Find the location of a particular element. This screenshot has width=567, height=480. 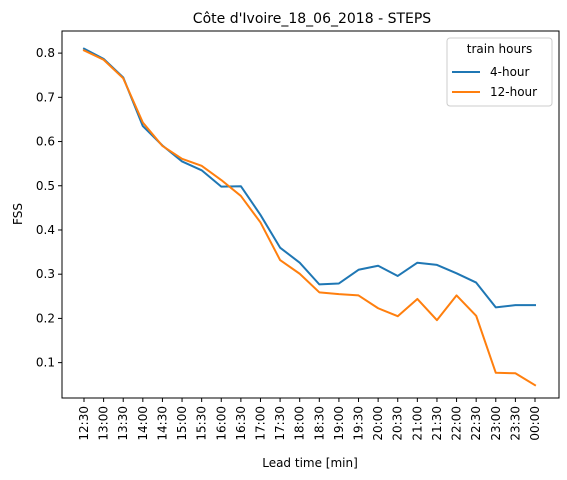

x-tick-label: 23:30 is located at coordinates (515, 423).